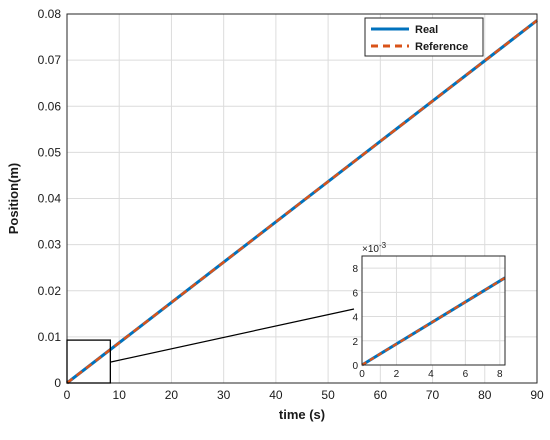  Describe the element at coordinates (374, 248) in the screenshot. I see `inset-exponent-label: ×10⁻³` at that location.